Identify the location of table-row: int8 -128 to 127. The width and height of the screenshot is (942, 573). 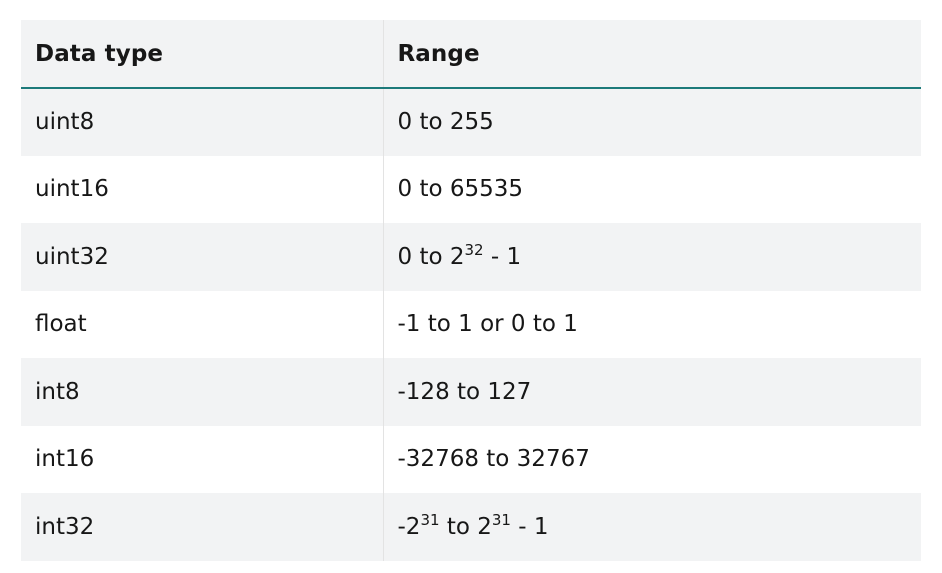
(471, 392).